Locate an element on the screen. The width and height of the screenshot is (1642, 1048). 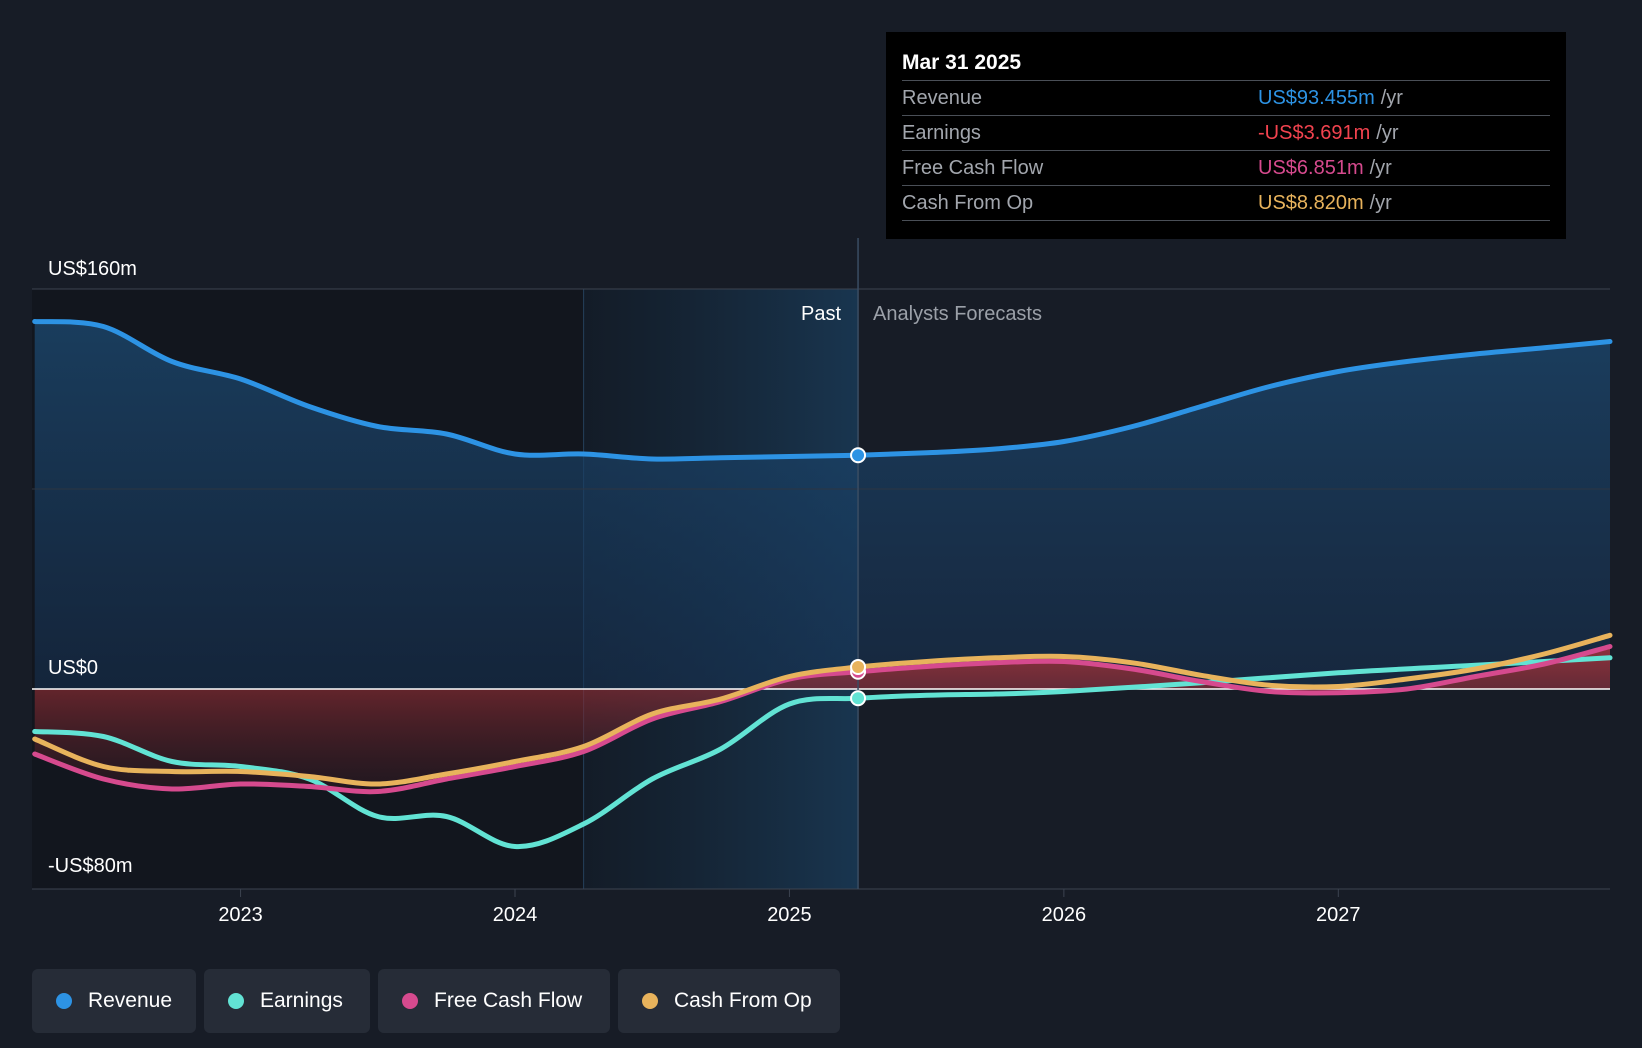
fcf-line is located at coordinates (822, 719).